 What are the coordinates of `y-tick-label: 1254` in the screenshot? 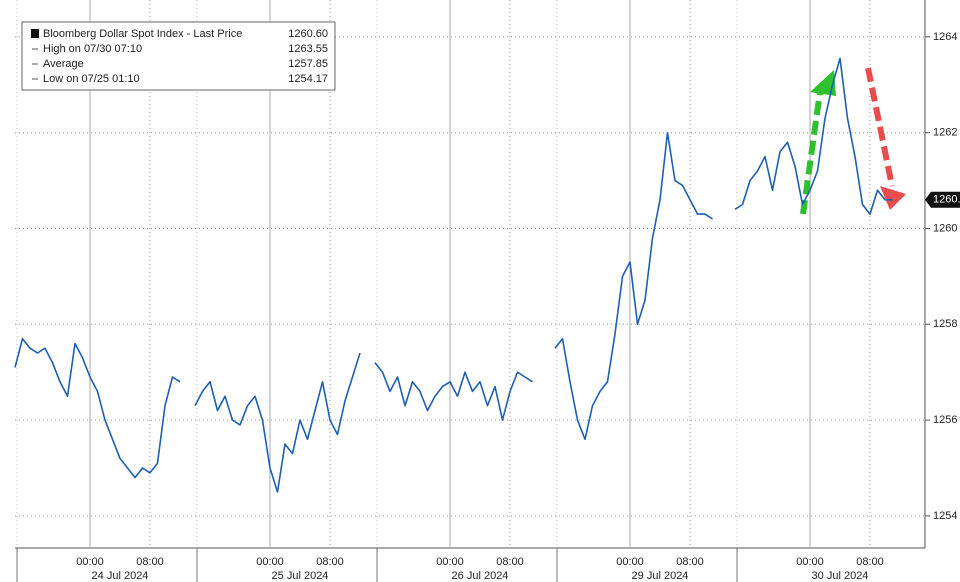 It's located at (945, 516).